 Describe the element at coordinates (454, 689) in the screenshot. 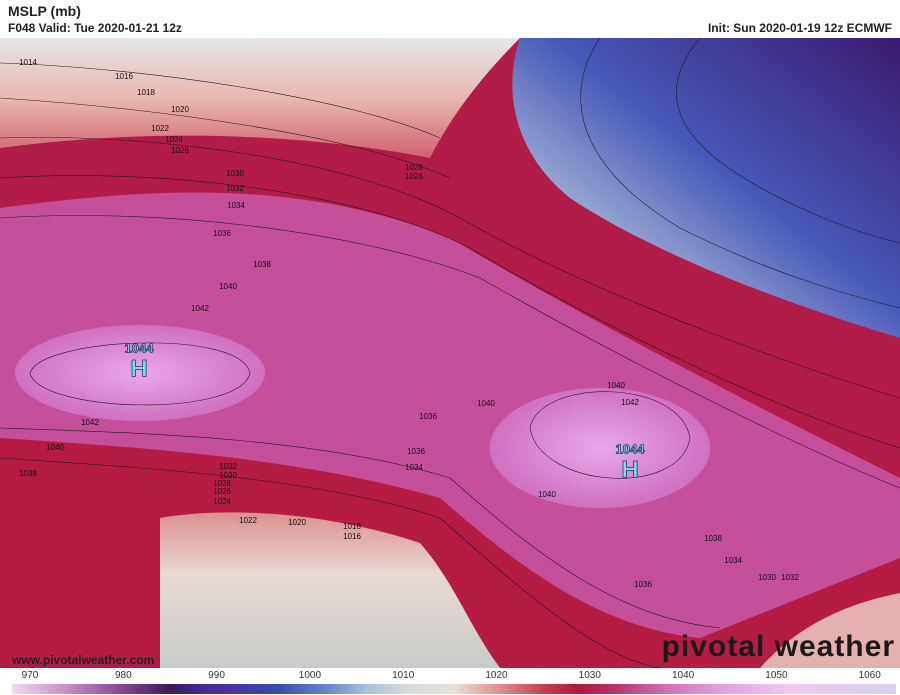

I see `colorbar` at that location.